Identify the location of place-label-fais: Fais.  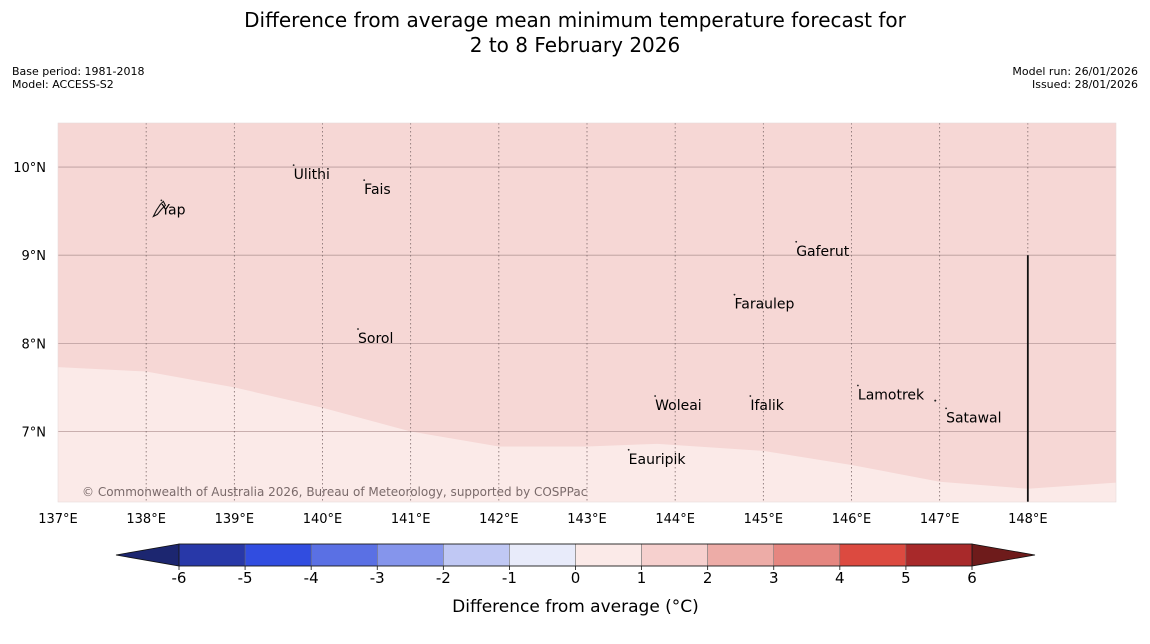
(377, 190).